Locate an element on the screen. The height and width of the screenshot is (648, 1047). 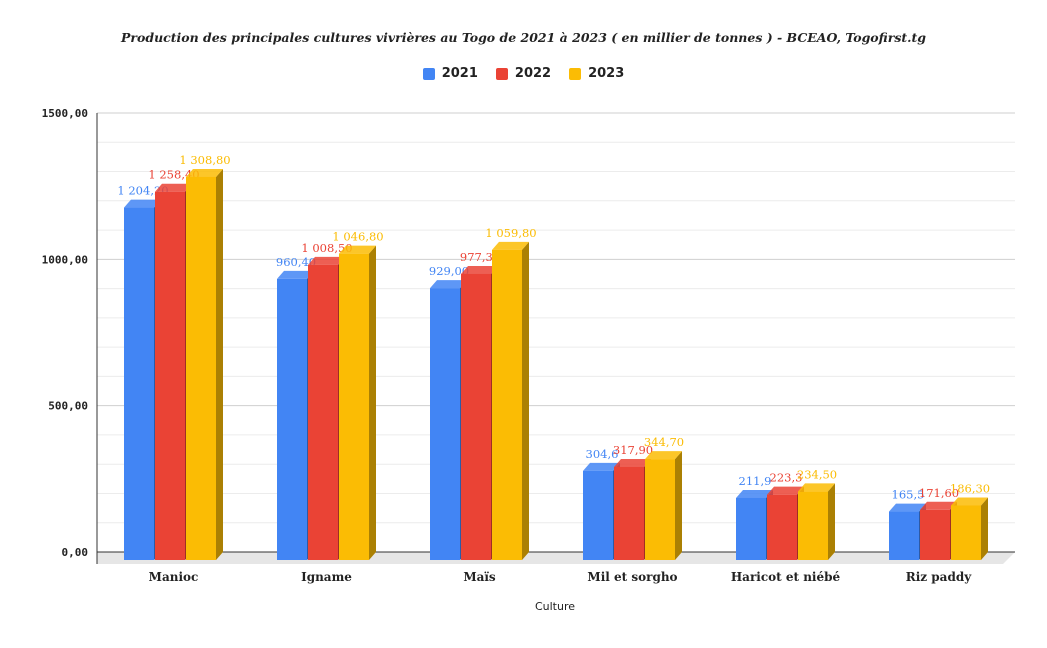
data-label: 165,5 is located at coordinates (908, 495).